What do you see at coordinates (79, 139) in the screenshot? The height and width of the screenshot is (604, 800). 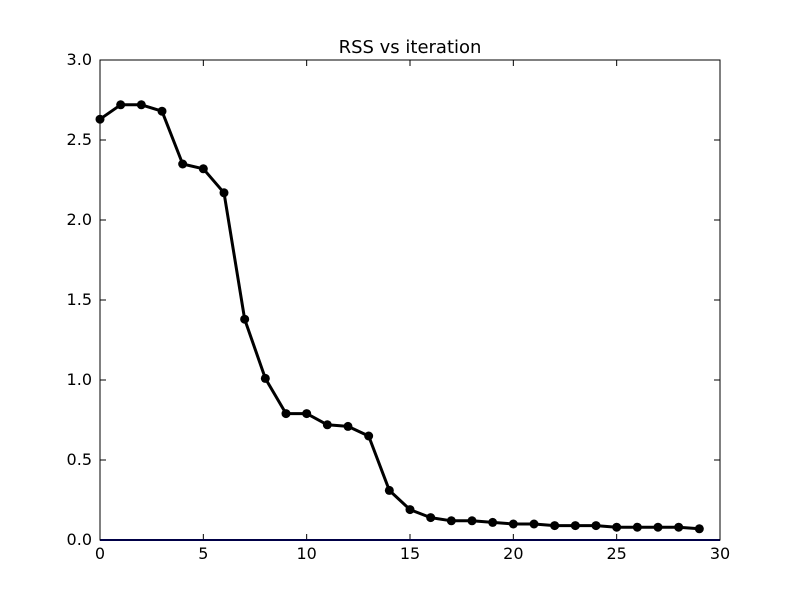 I see `y-tick-label: 2.5` at bounding box center [79, 139].